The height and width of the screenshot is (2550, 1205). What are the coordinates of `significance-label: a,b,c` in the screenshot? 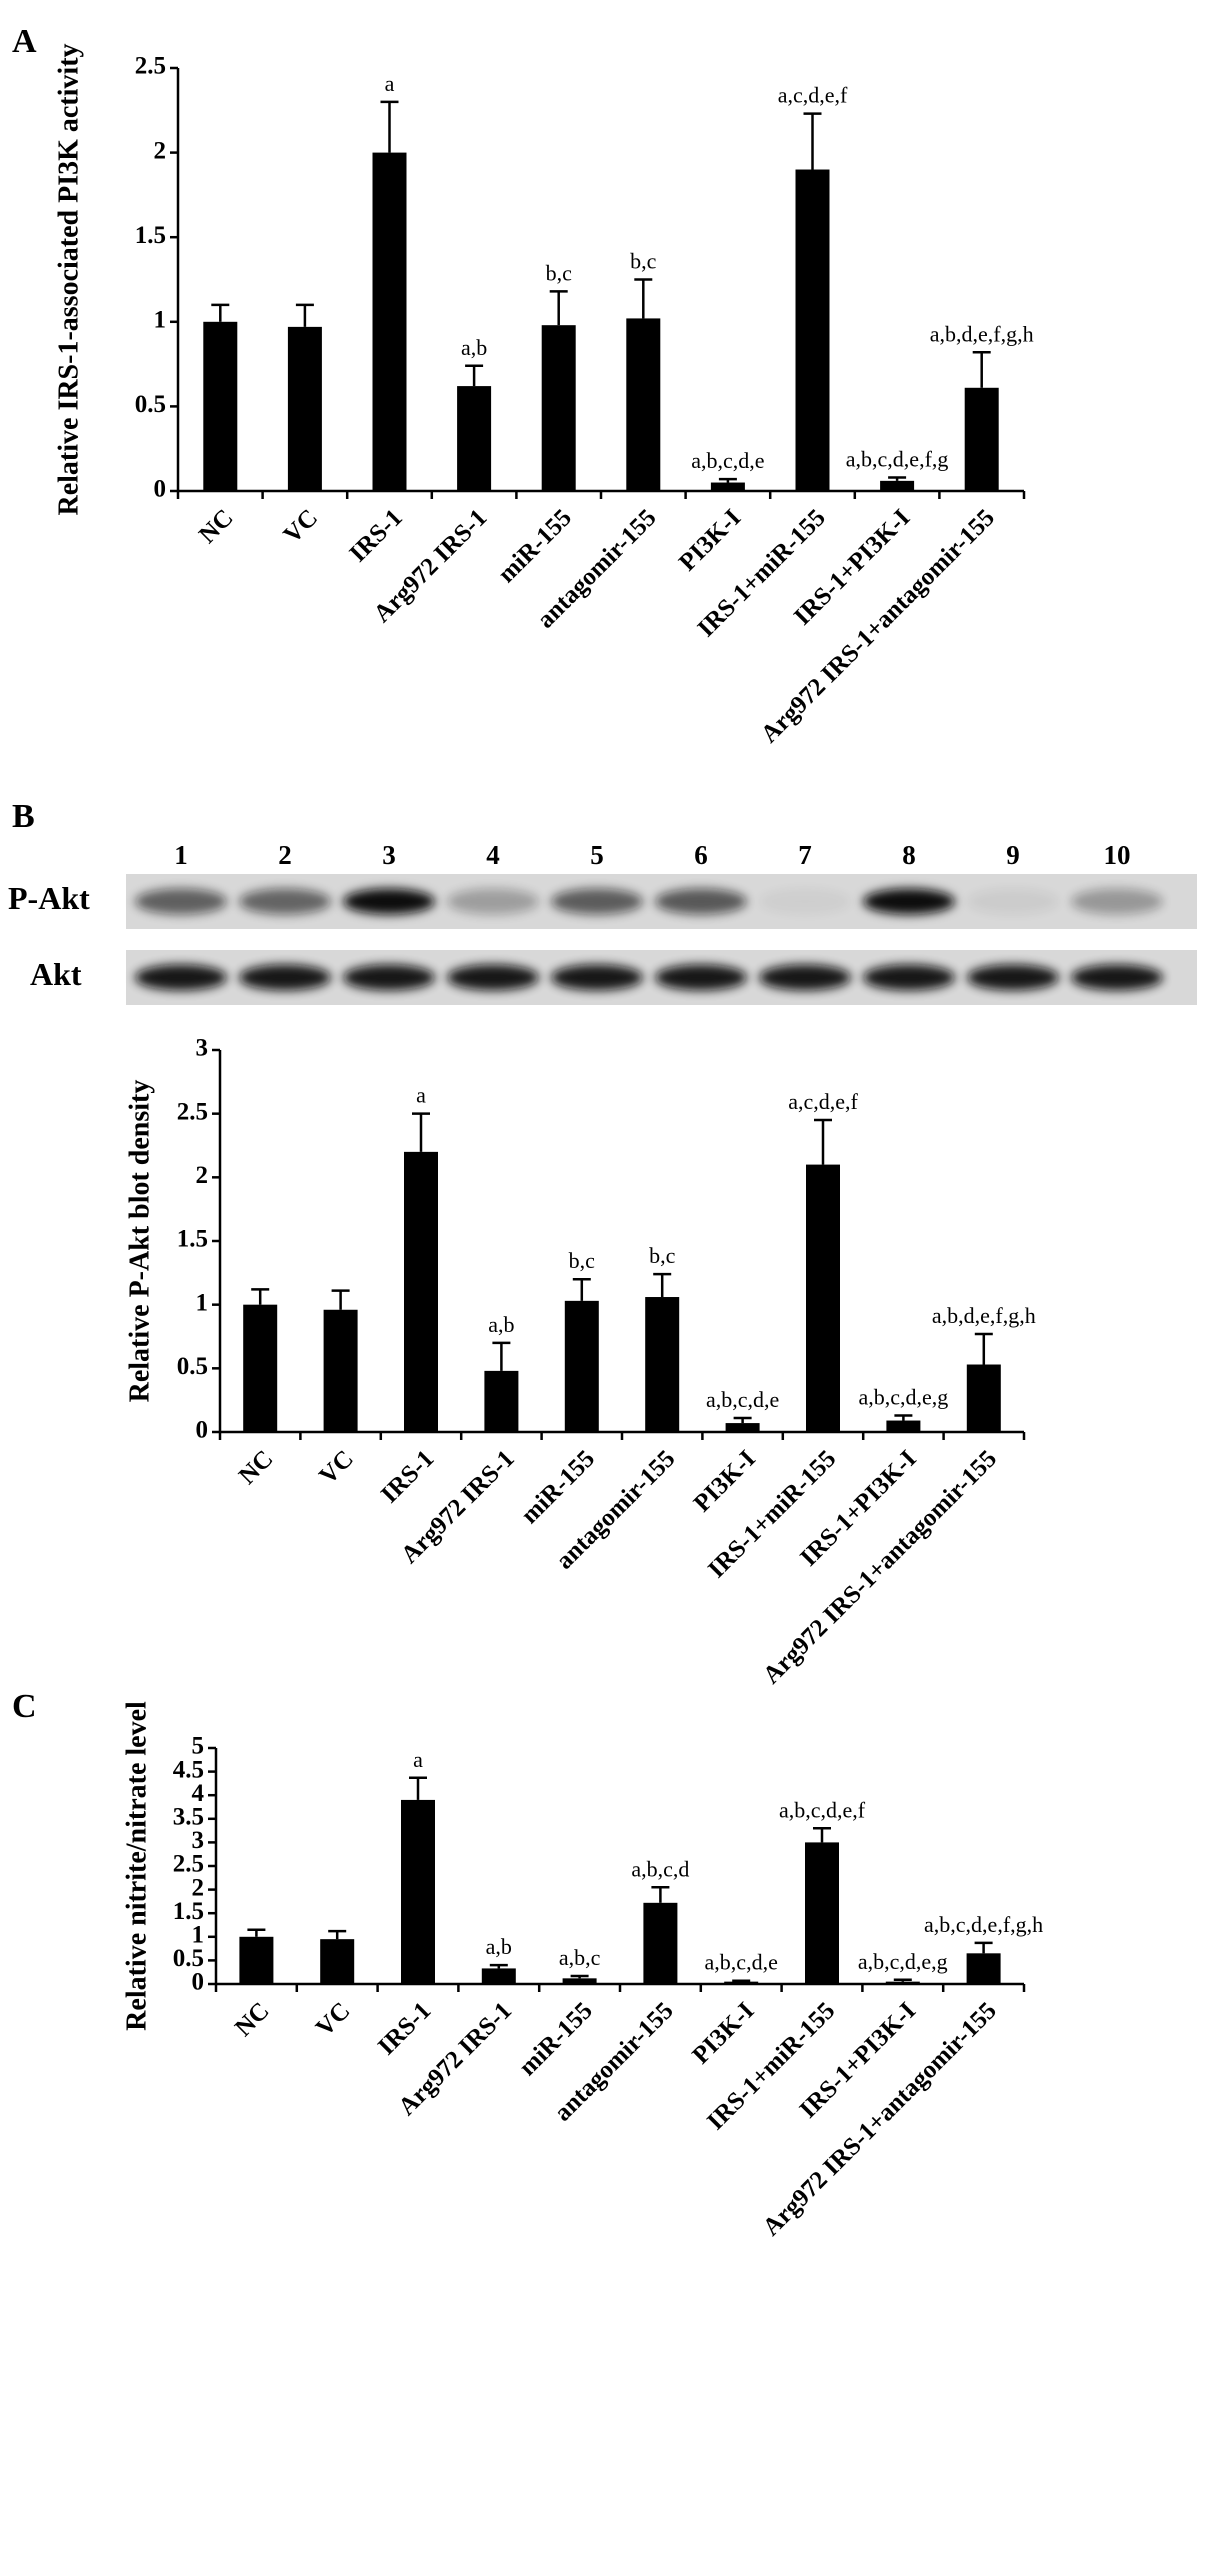 It's located at (580, 1957).